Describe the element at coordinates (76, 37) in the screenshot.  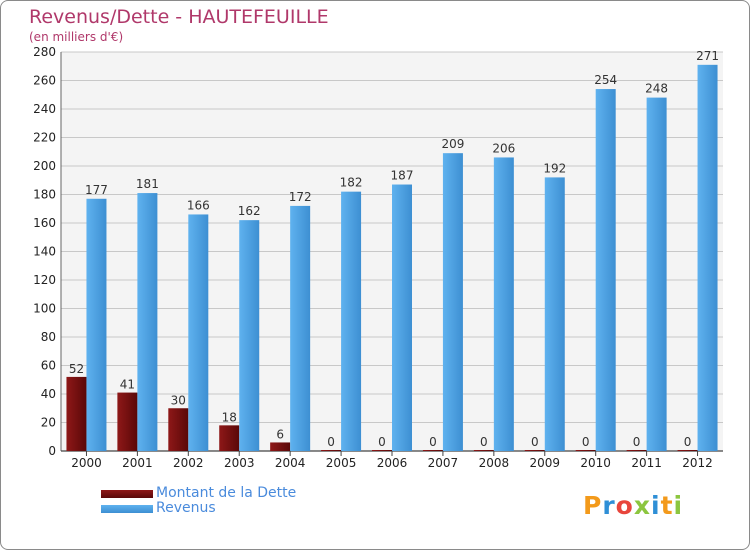
I see `chart-subtitle: (en milliers d'€)` at that location.